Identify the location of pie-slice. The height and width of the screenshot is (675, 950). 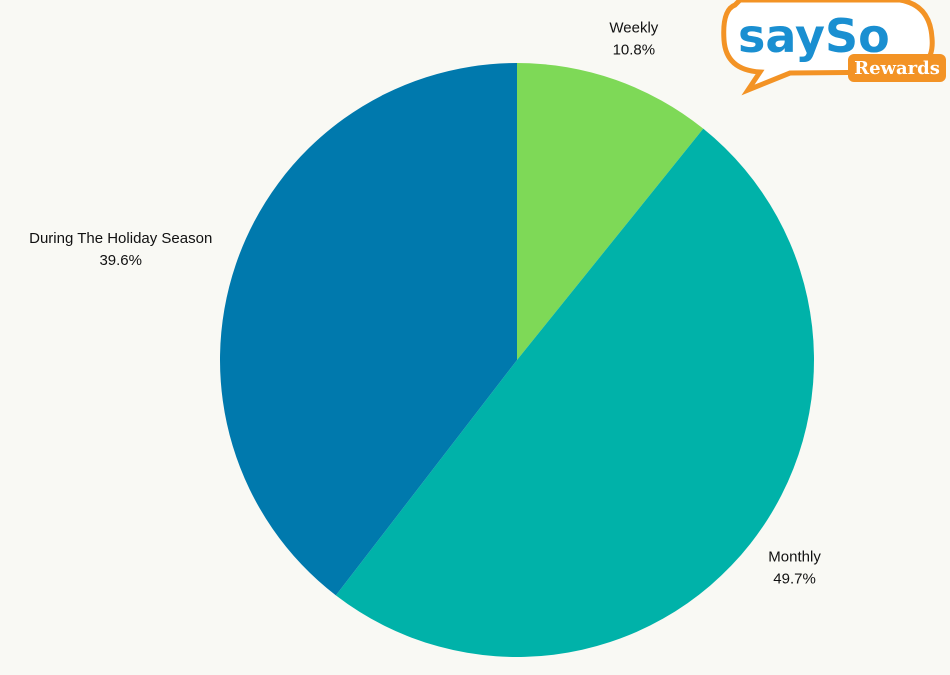
(610, 211).